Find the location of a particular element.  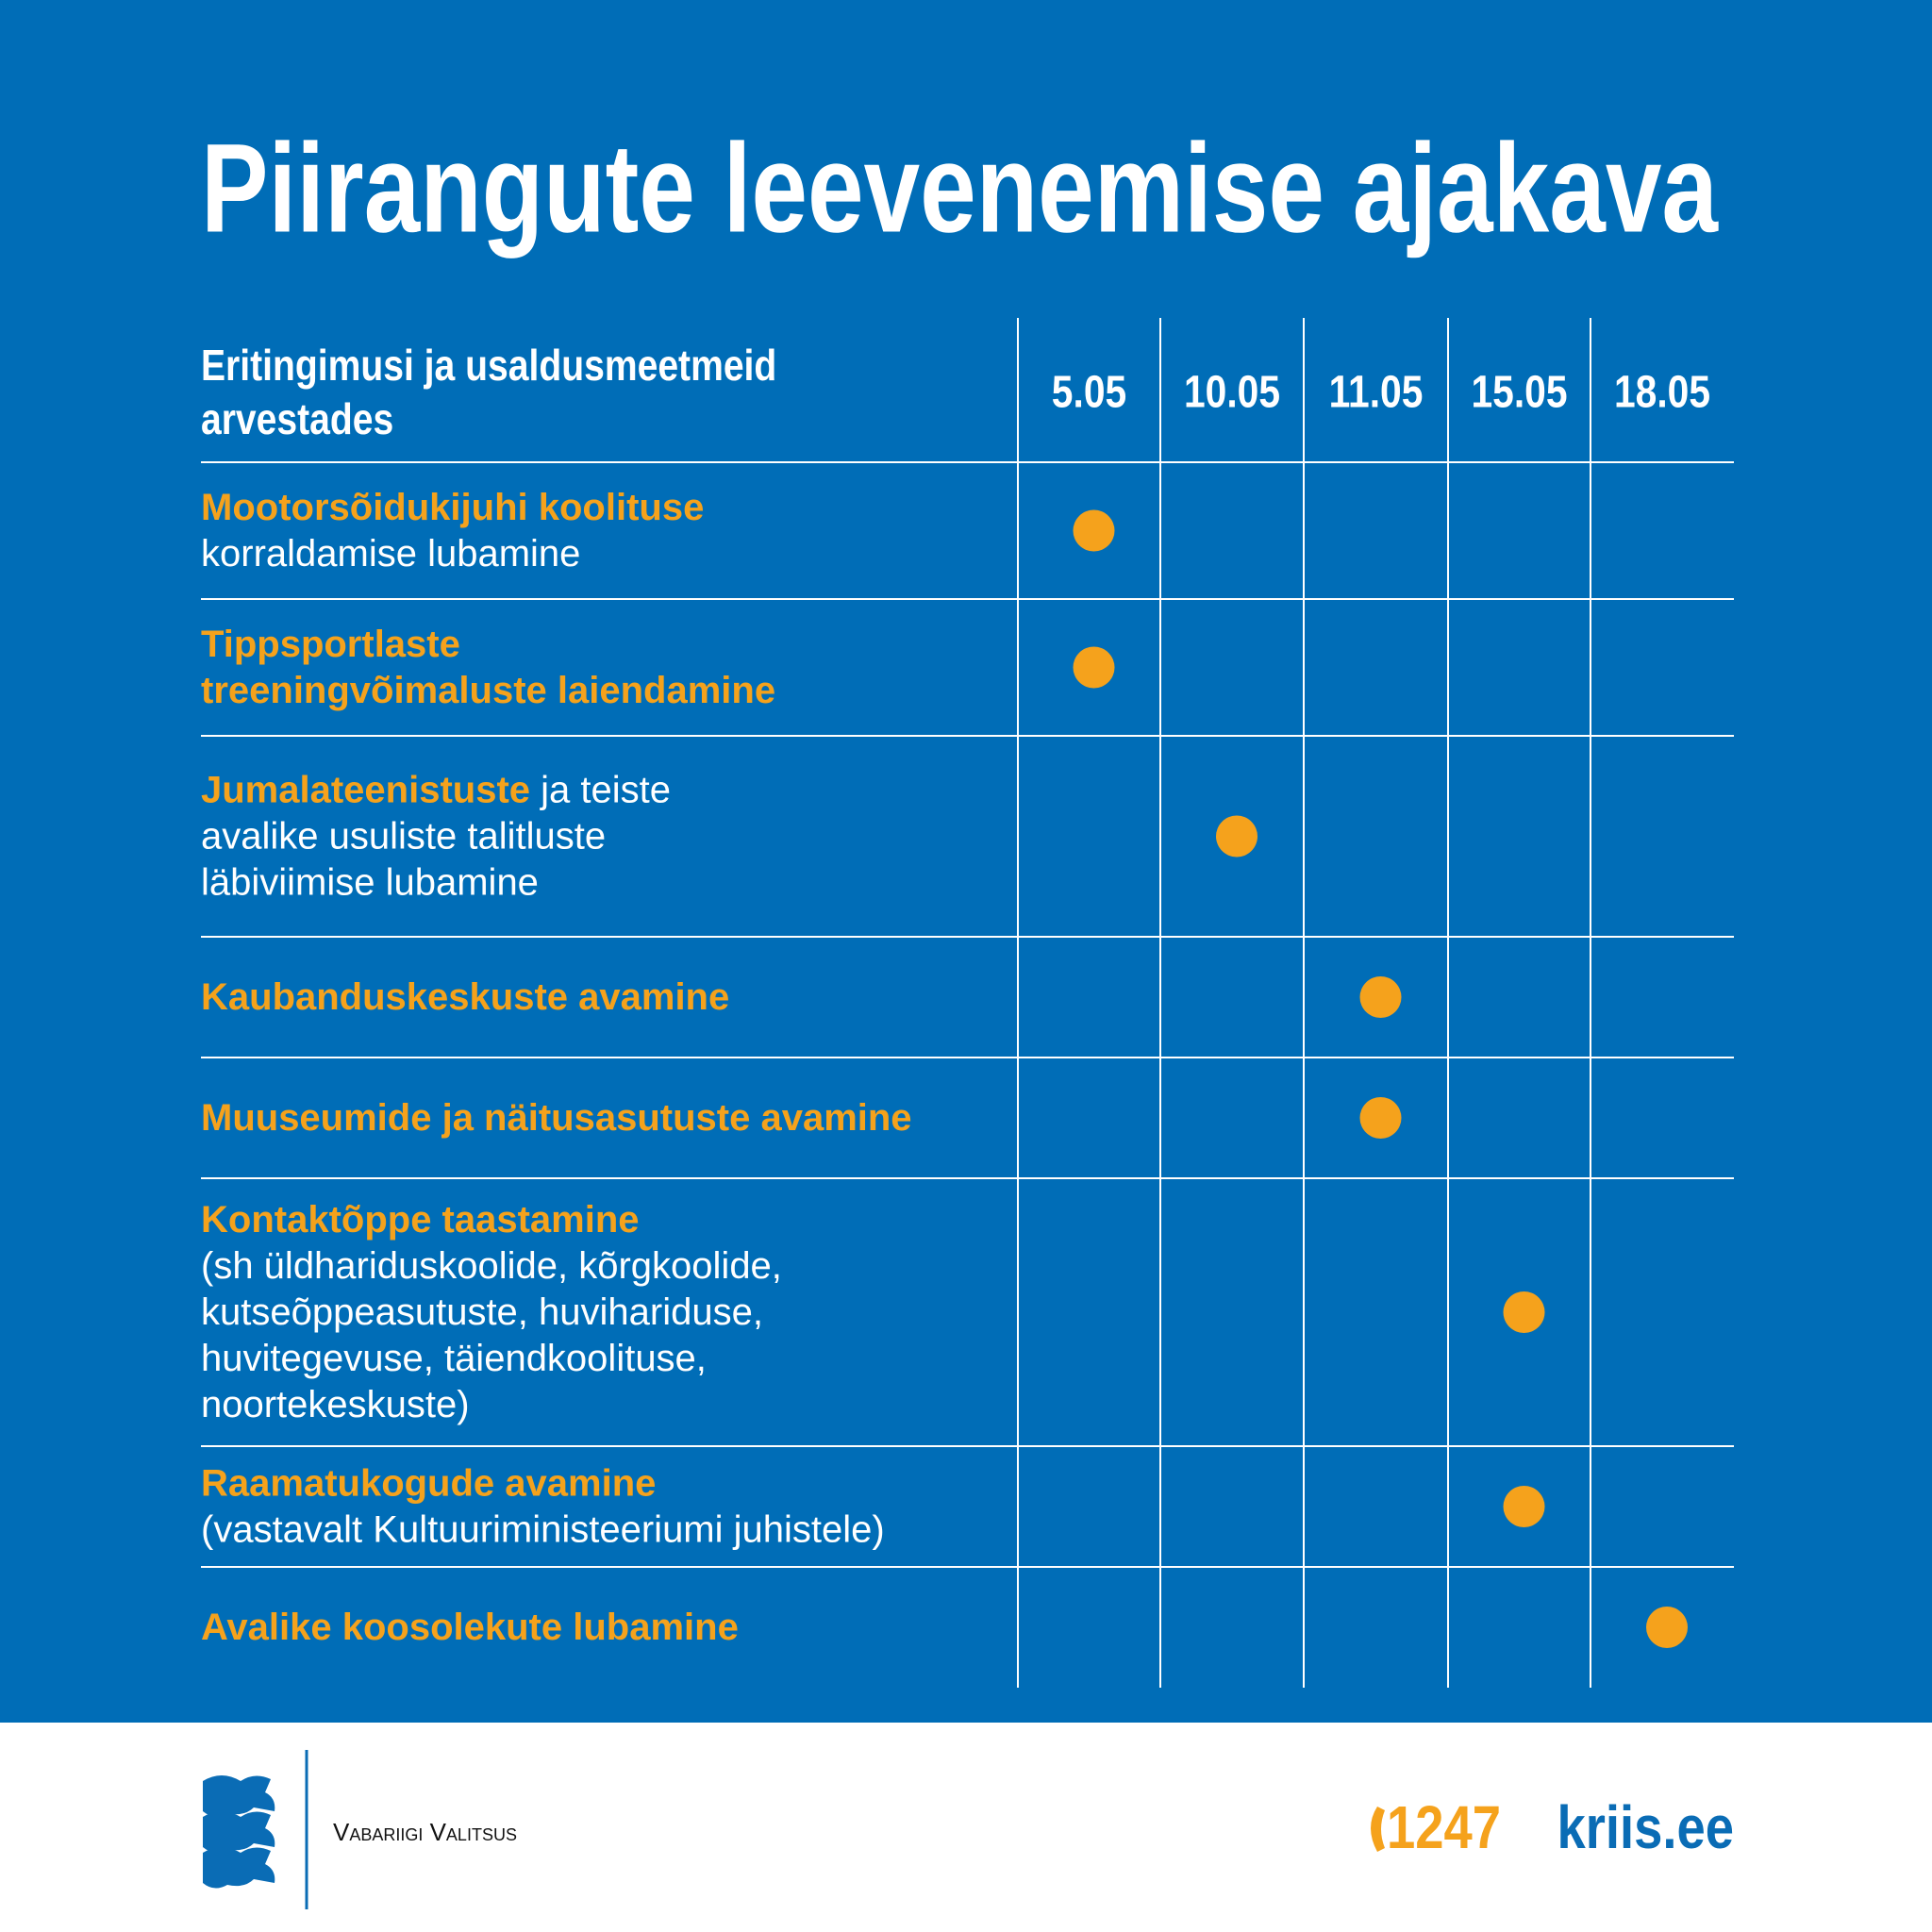

plain-text: huvitegevuse, täiendkoolituse, is located at coordinates (454, 1358).